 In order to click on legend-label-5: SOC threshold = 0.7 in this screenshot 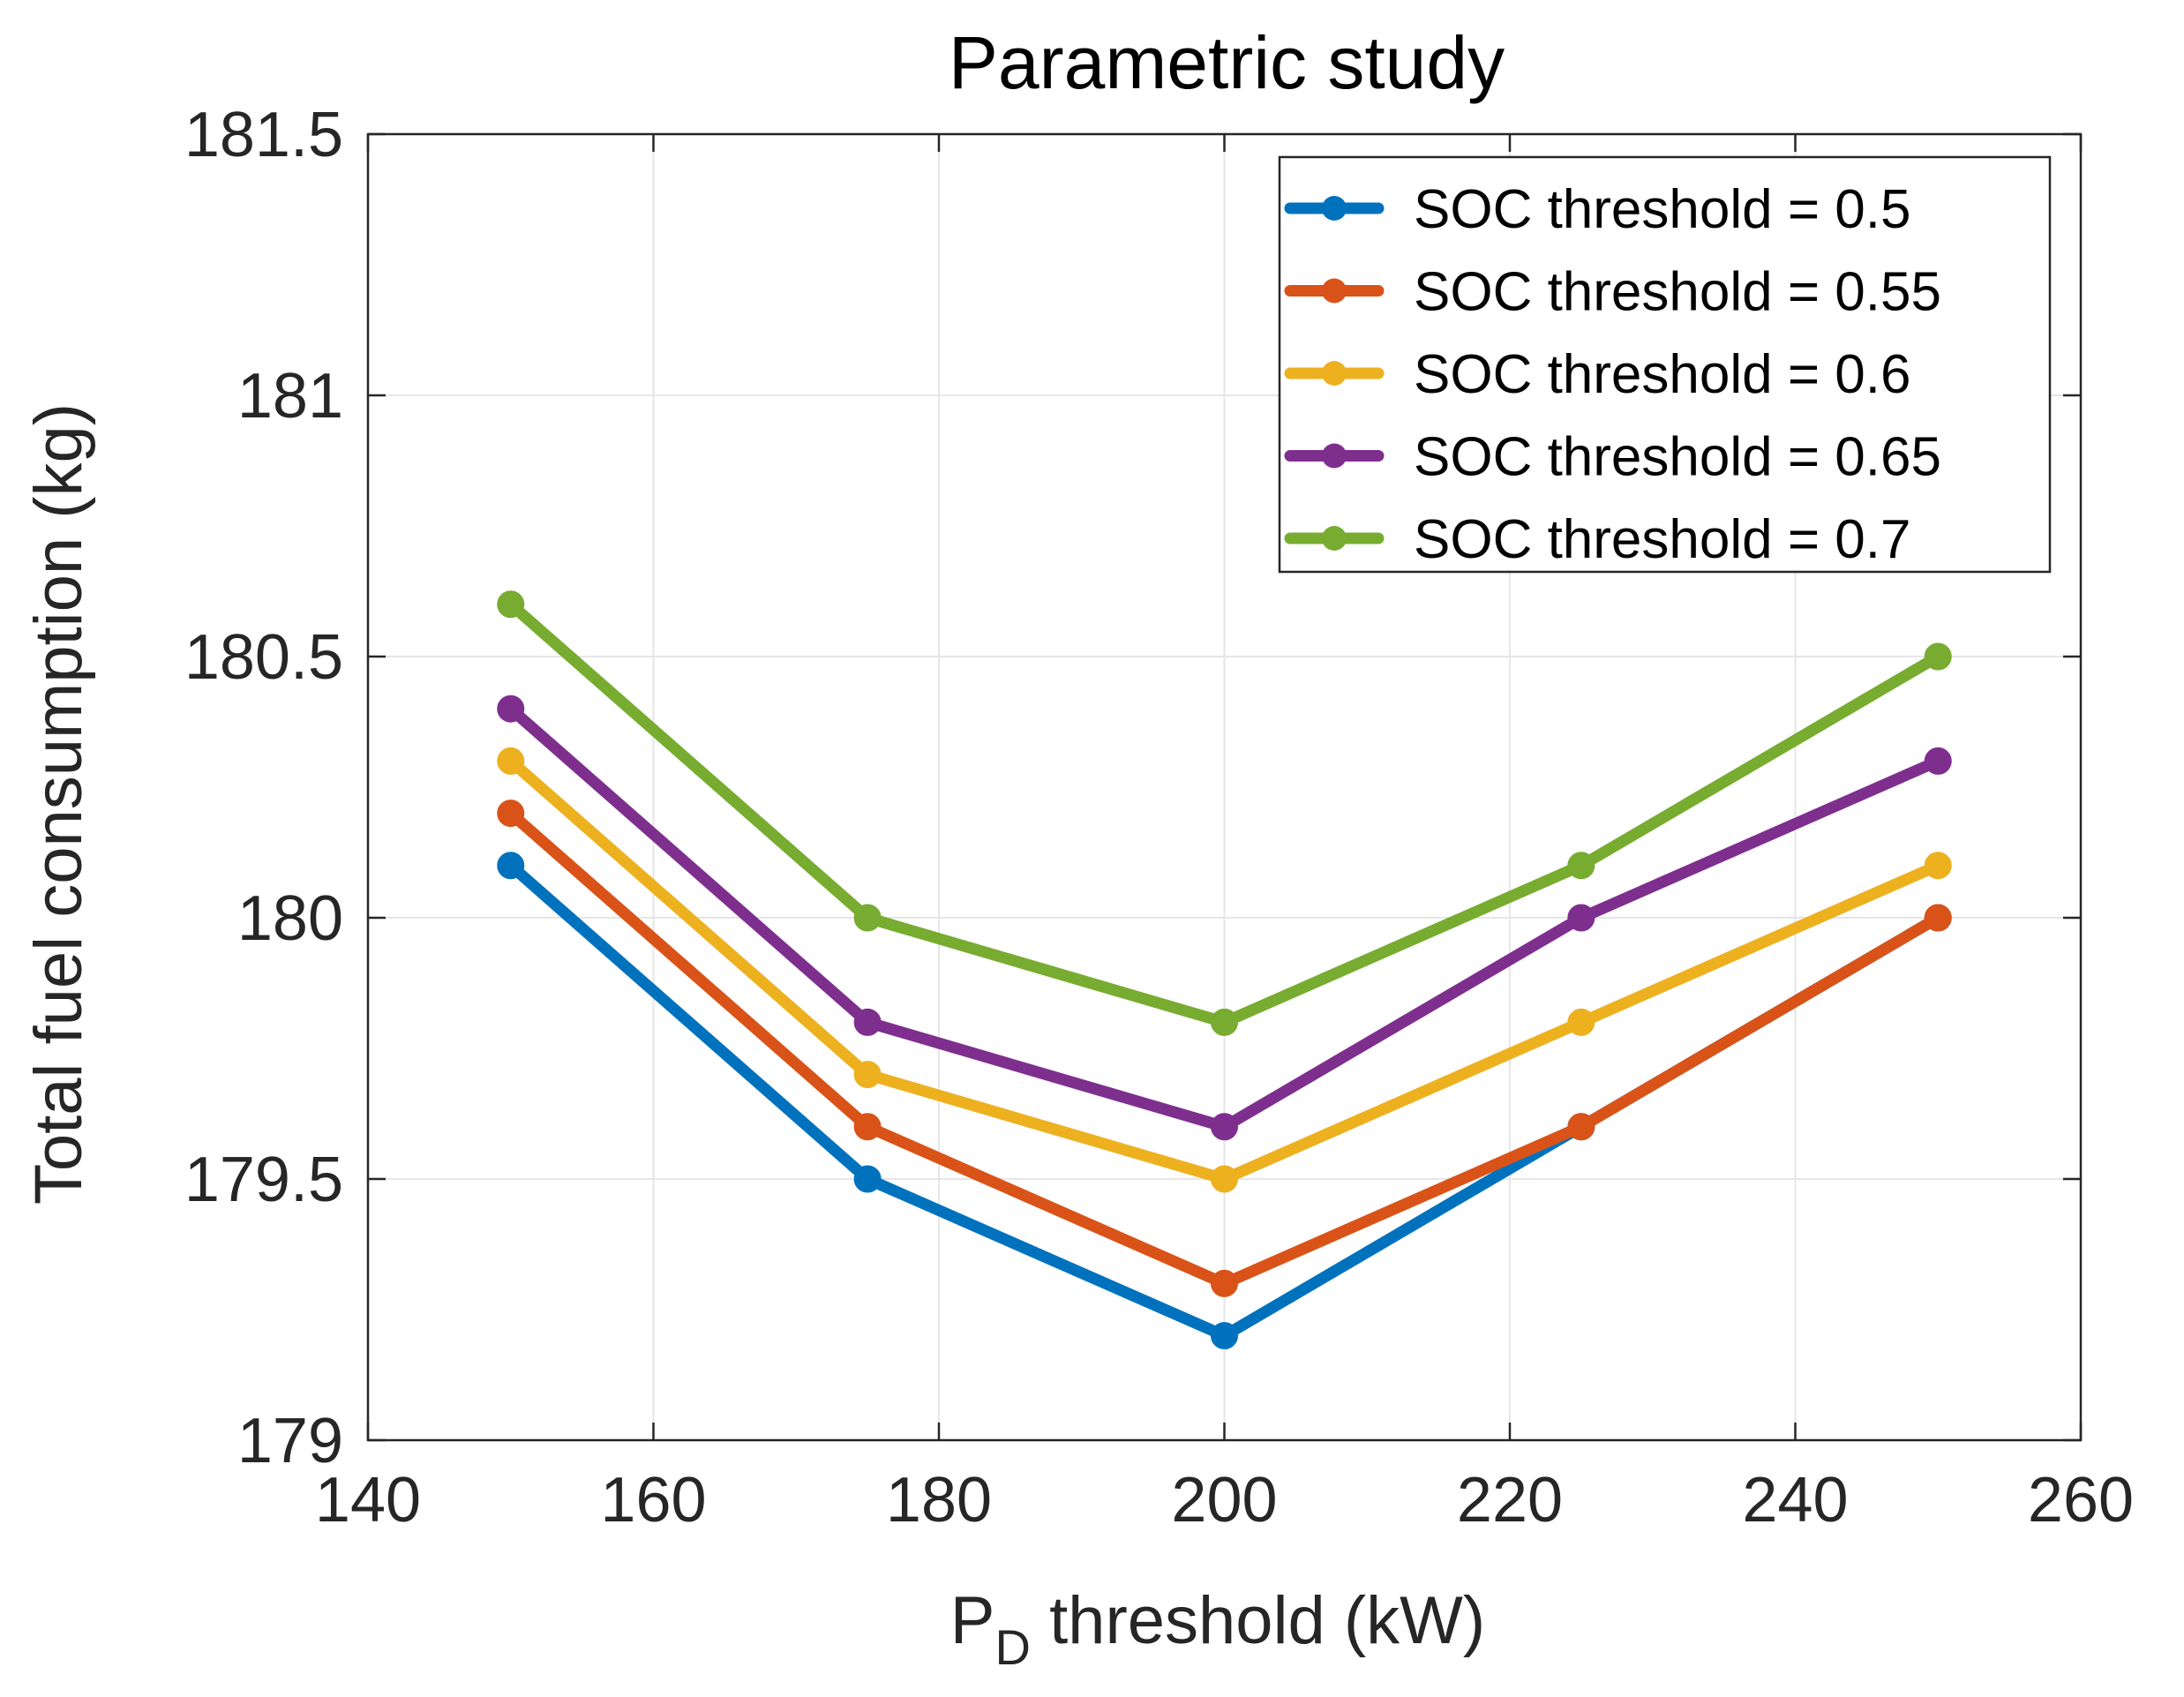, I will do `click(1662, 539)`.